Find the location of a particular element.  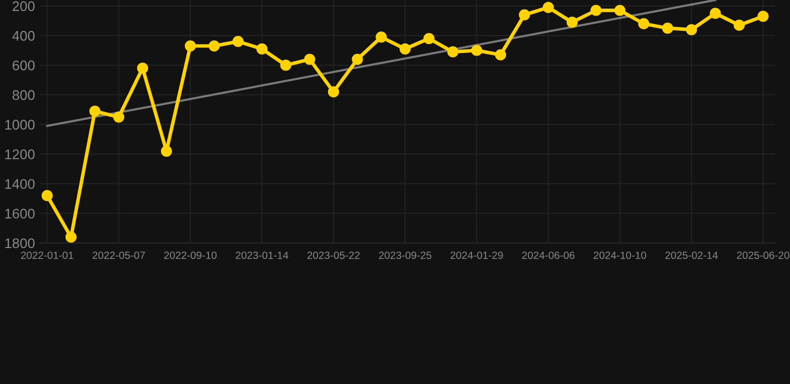

x-tick-label: 2022-09-10 is located at coordinates (190, 255).